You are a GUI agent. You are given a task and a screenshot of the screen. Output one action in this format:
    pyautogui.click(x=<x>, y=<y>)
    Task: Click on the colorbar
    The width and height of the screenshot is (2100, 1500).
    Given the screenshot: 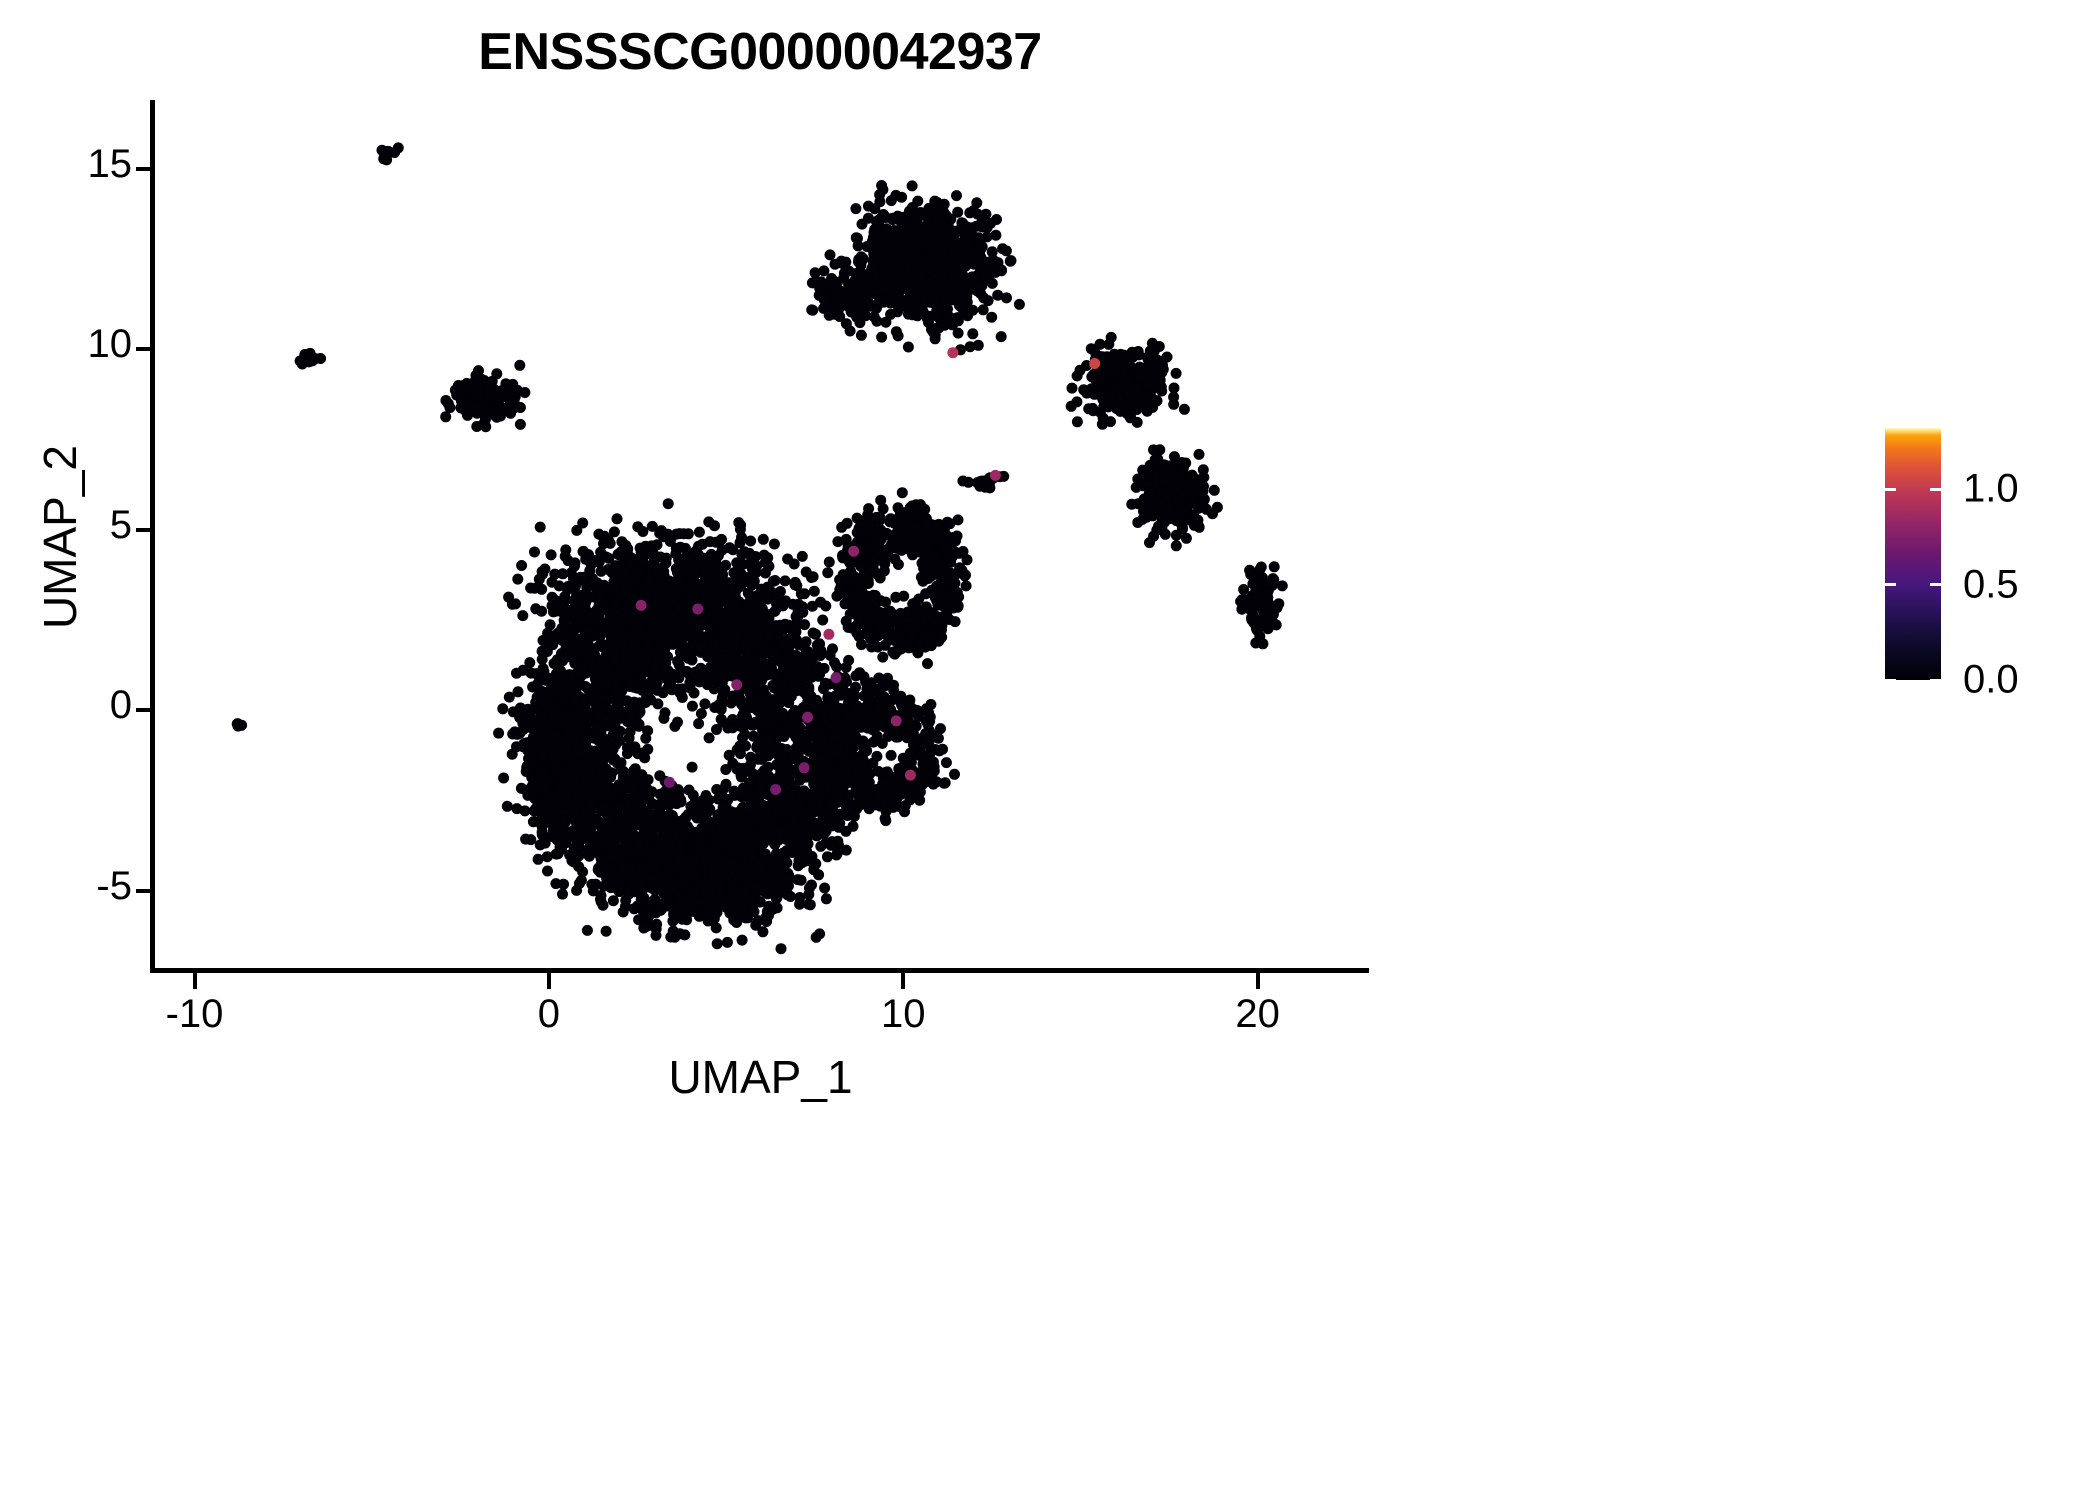 What is the action you would take?
    pyautogui.click(x=1913, y=555)
    